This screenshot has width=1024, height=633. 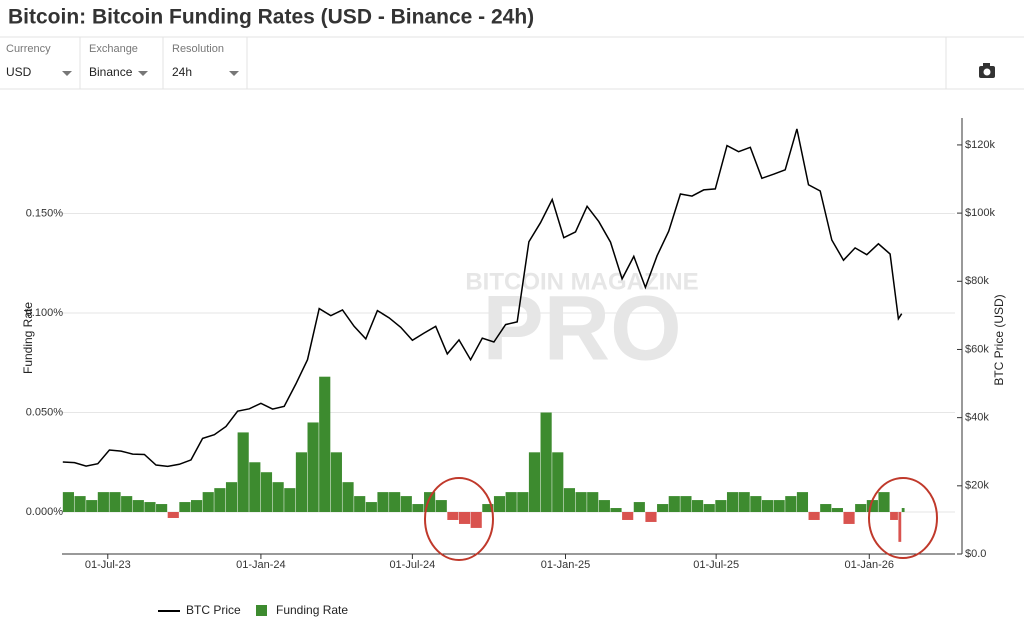 What do you see at coordinates (987, 70) in the screenshot?
I see `camera-button` at bounding box center [987, 70].